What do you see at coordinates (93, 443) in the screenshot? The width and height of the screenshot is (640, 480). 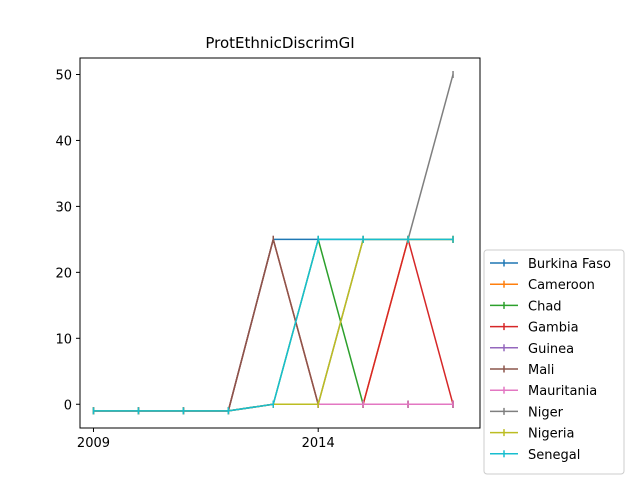 I see `x-tick-label: 2009` at bounding box center [93, 443].